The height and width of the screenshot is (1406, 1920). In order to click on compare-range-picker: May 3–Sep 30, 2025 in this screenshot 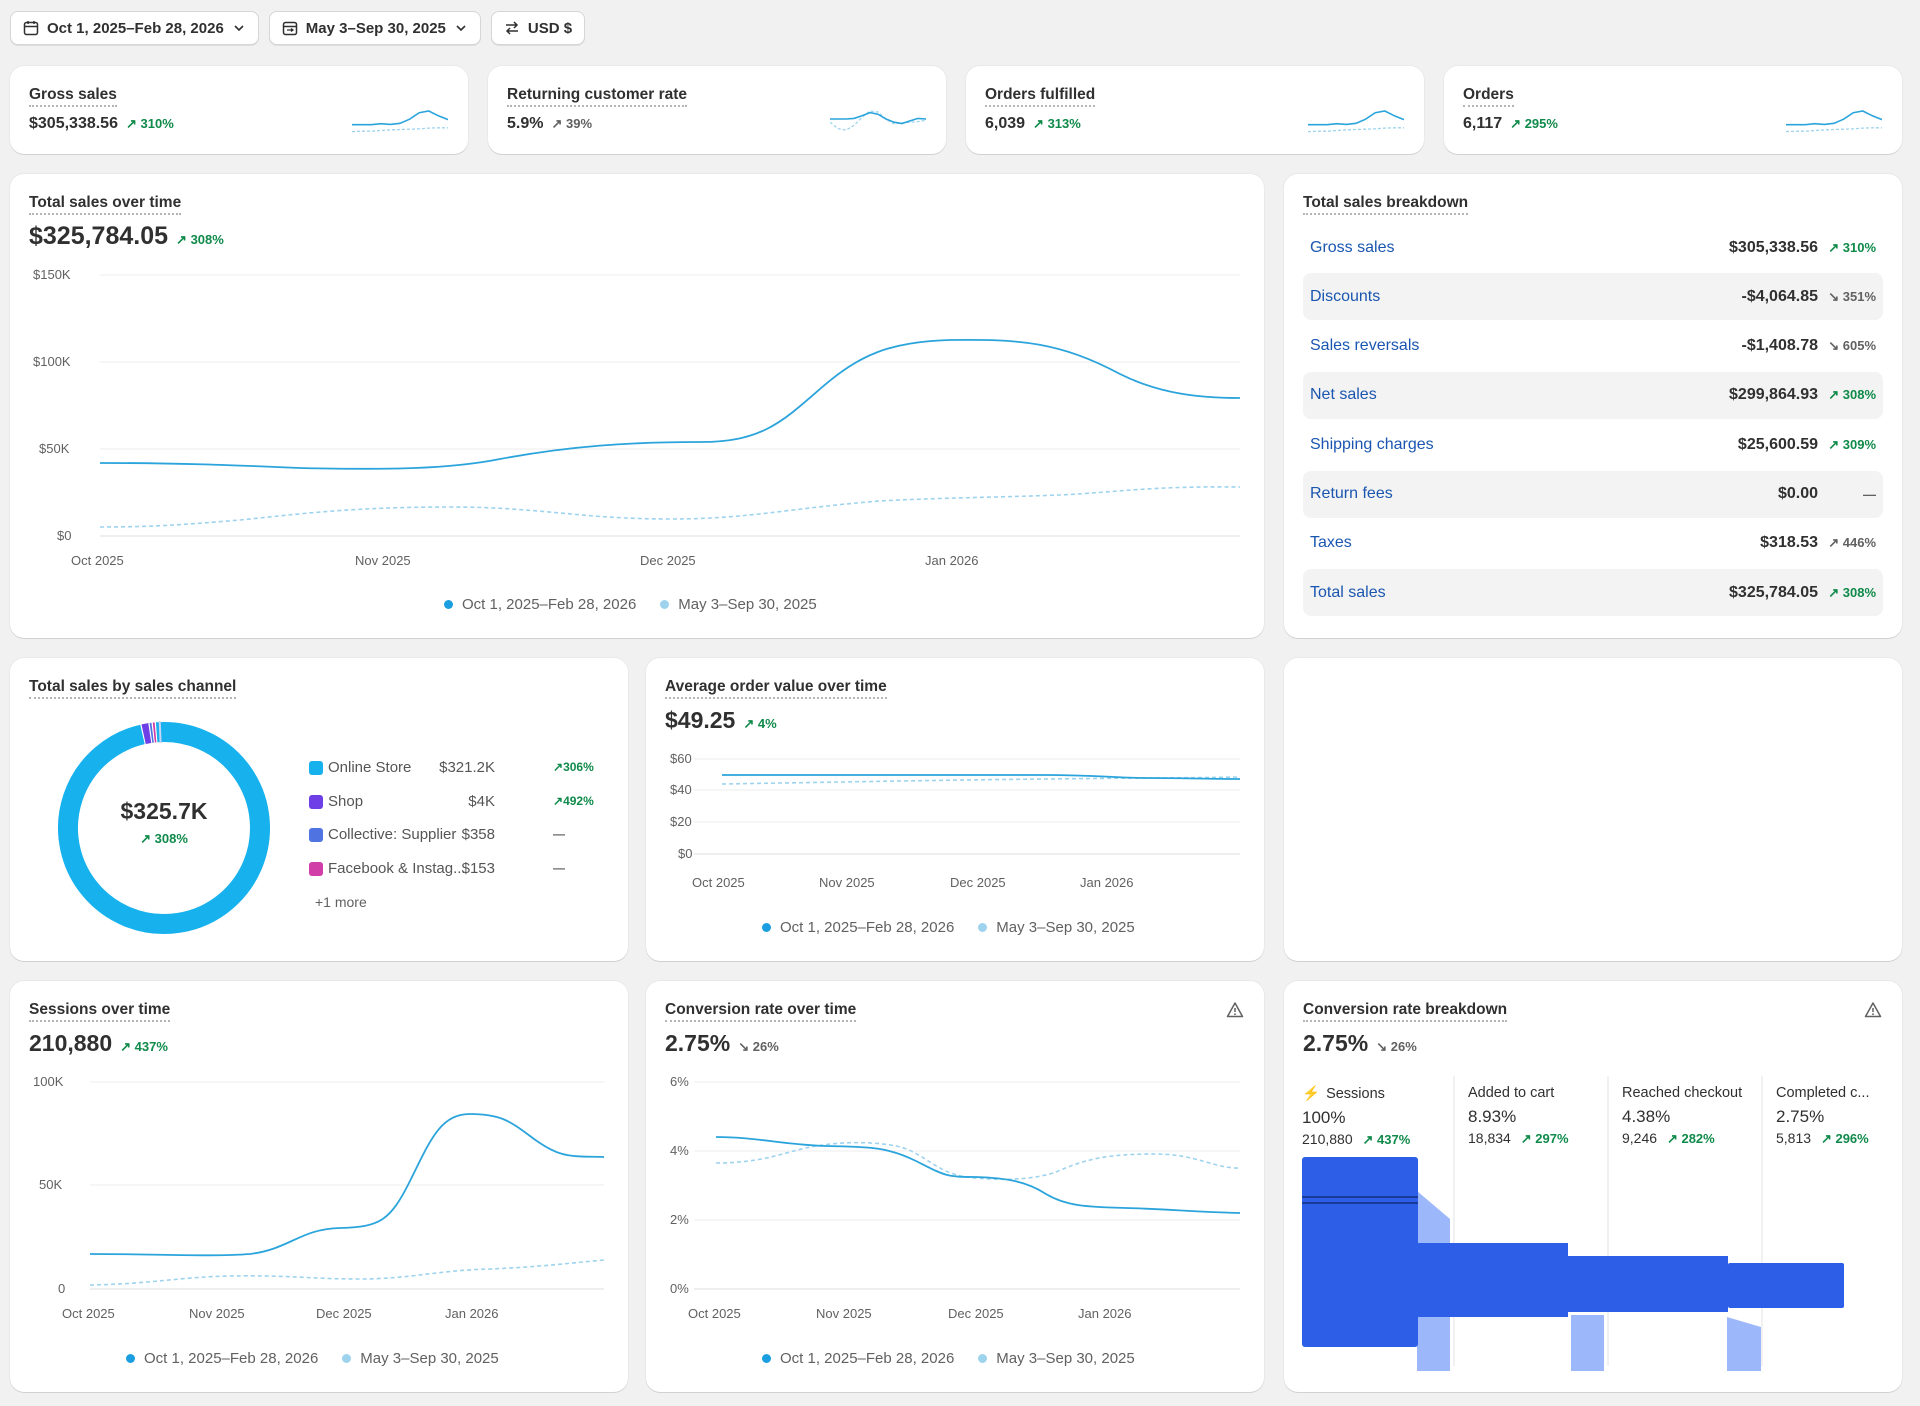, I will do `click(374, 28)`.